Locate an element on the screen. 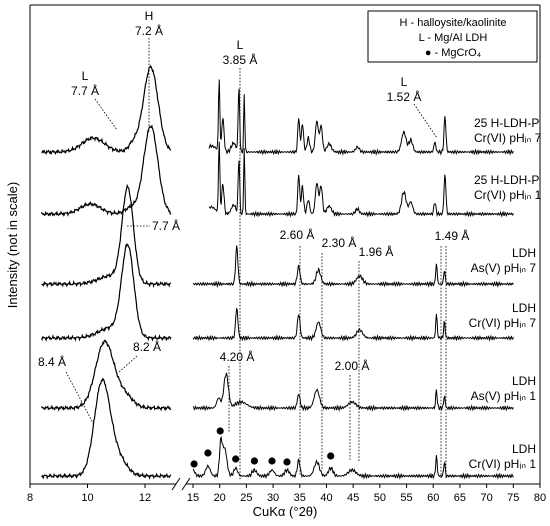  series-label-3-line1: LDH is located at coordinates (524, 253).